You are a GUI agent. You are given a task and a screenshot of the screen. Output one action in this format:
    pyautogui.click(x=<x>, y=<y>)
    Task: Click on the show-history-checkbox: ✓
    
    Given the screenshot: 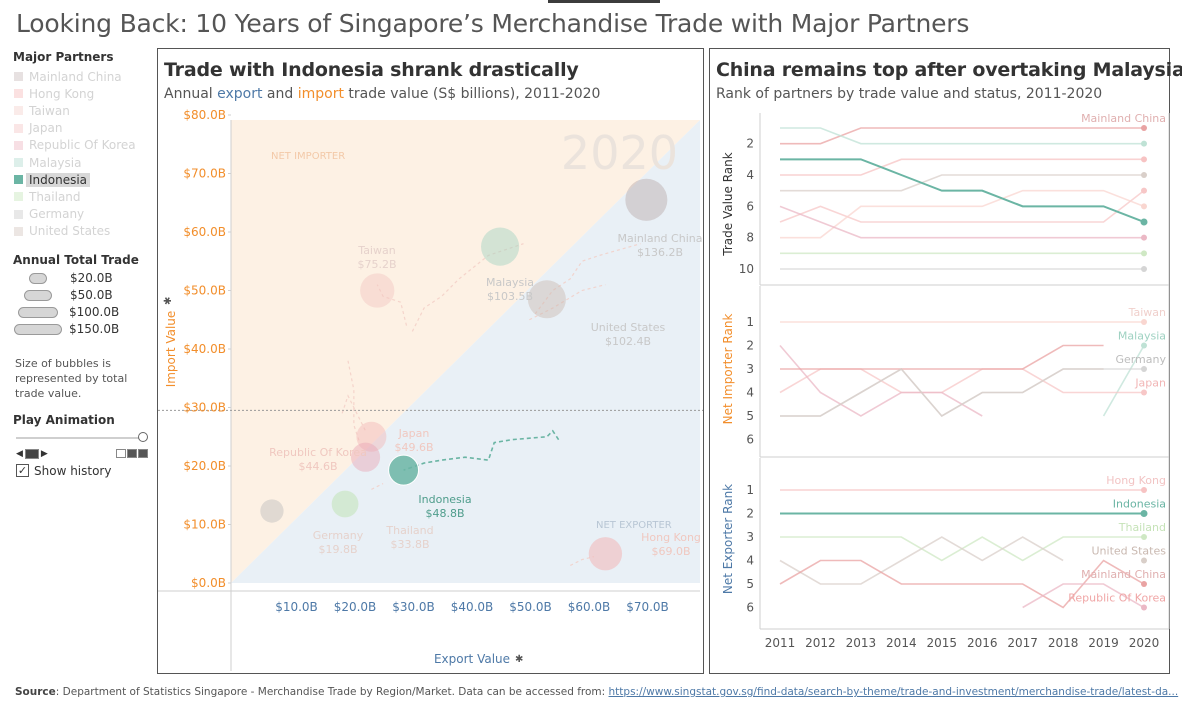 What is the action you would take?
    pyautogui.click(x=22, y=471)
    